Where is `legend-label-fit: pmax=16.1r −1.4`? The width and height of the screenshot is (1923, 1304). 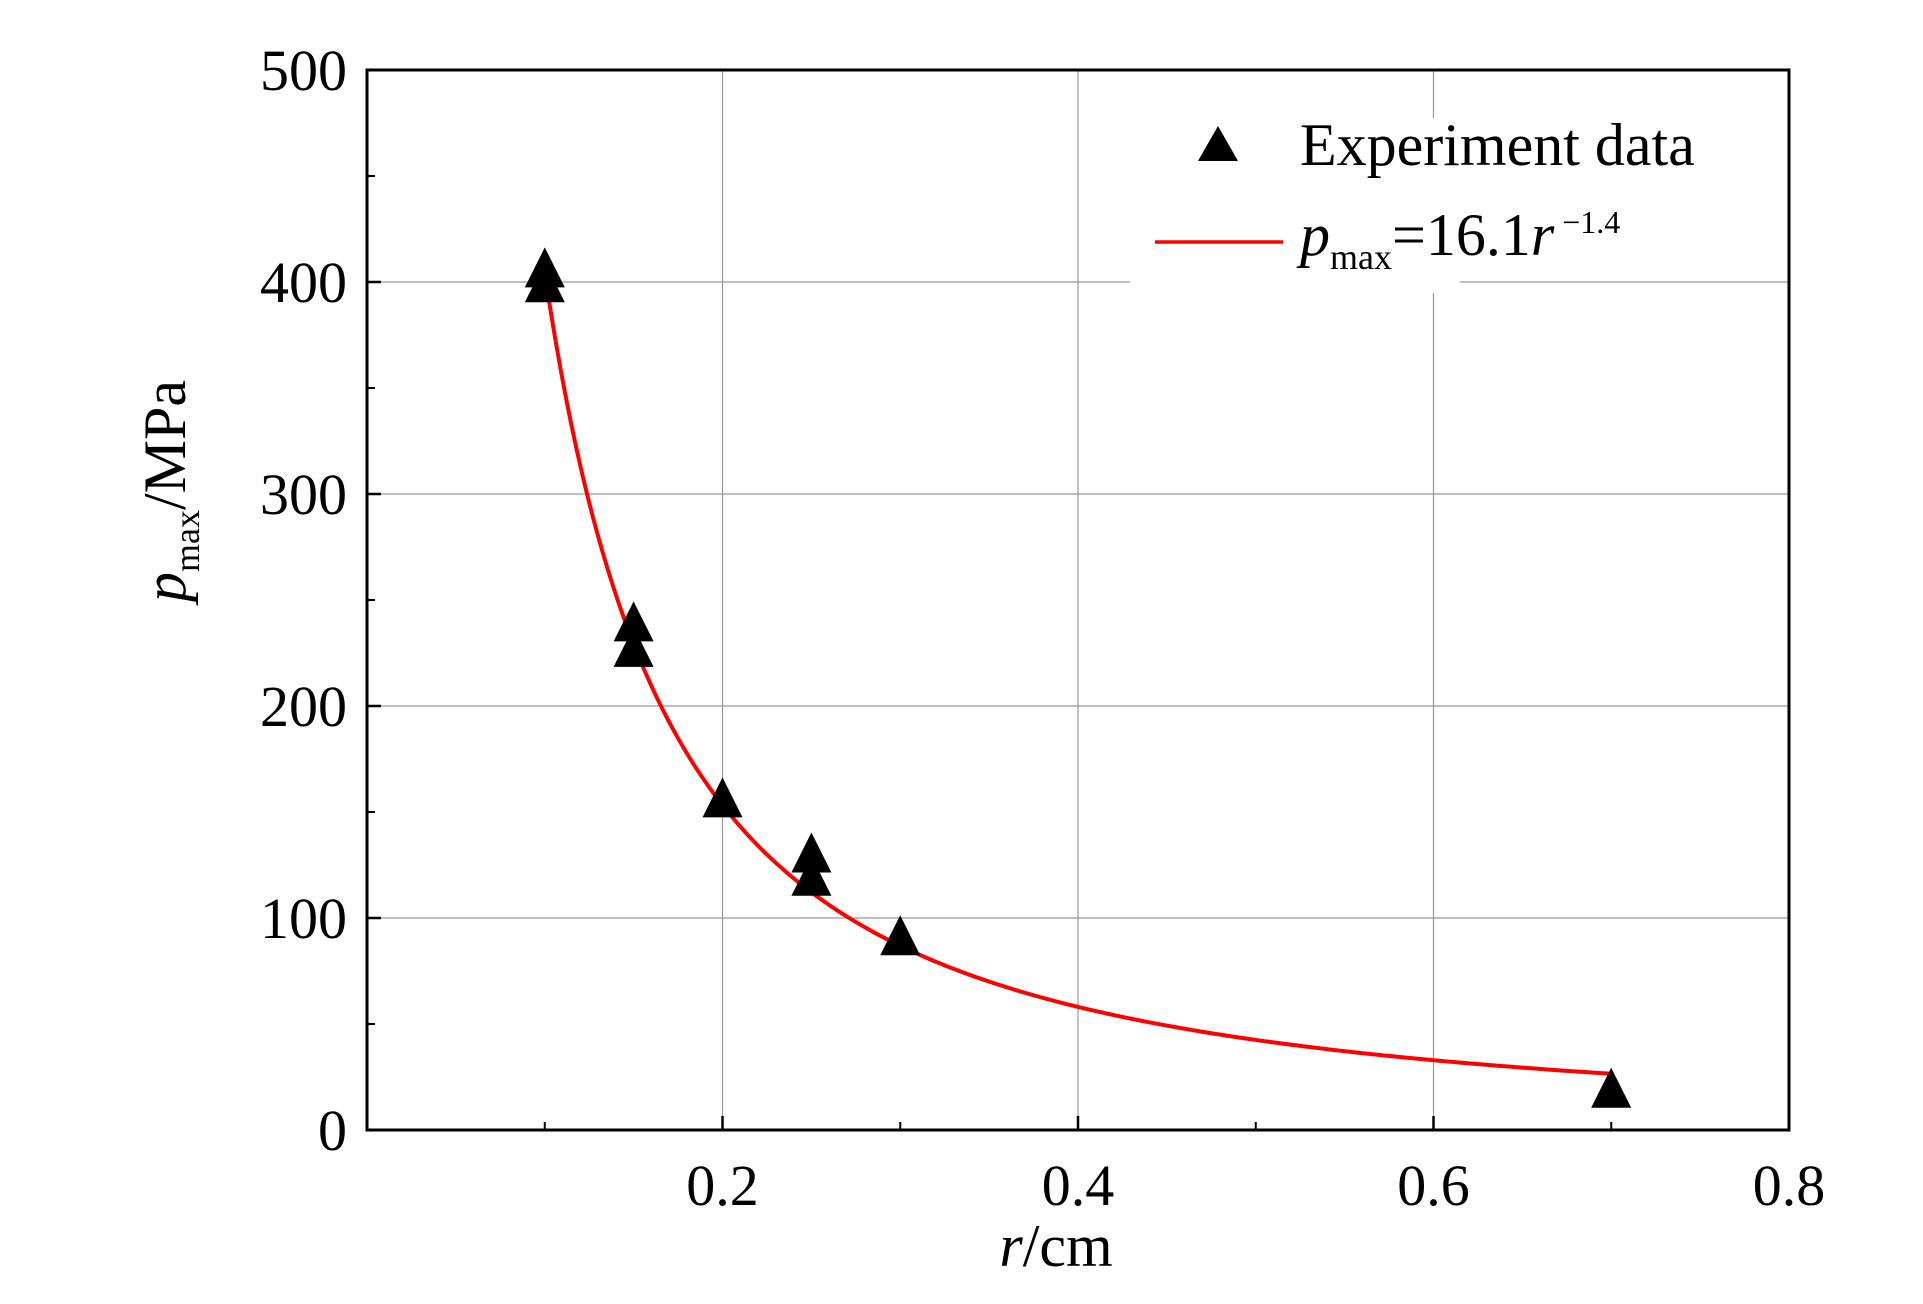
legend-label-fit: pmax=16.1r −1.4 is located at coordinates (1458, 239).